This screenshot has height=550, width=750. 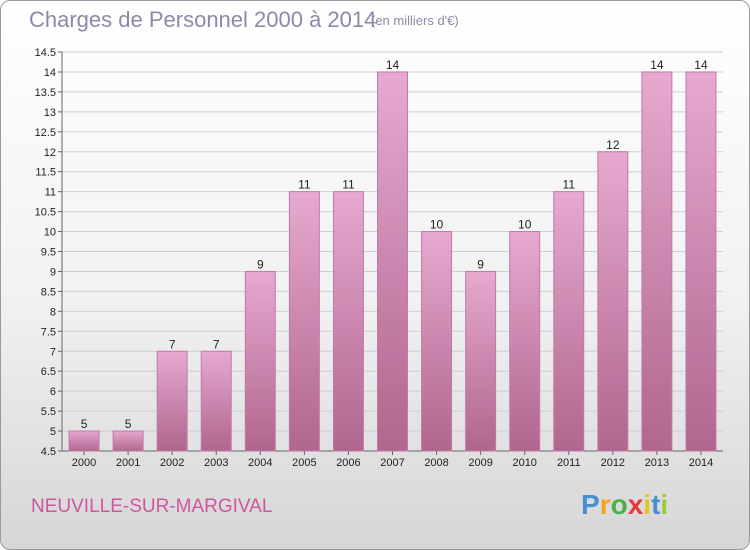 What do you see at coordinates (590, 504) in the screenshot?
I see `logo-letter: P` at bounding box center [590, 504].